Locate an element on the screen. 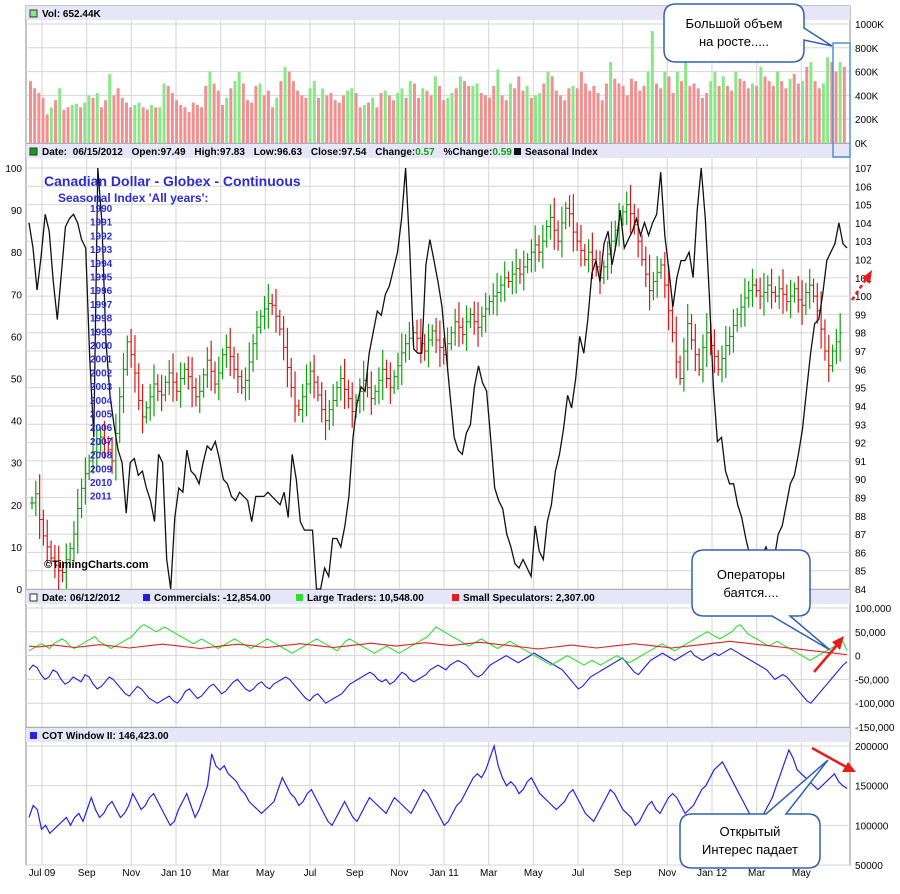 The image size is (900, 894). price-y-tick: 96 is located at coordinates (861, 370).